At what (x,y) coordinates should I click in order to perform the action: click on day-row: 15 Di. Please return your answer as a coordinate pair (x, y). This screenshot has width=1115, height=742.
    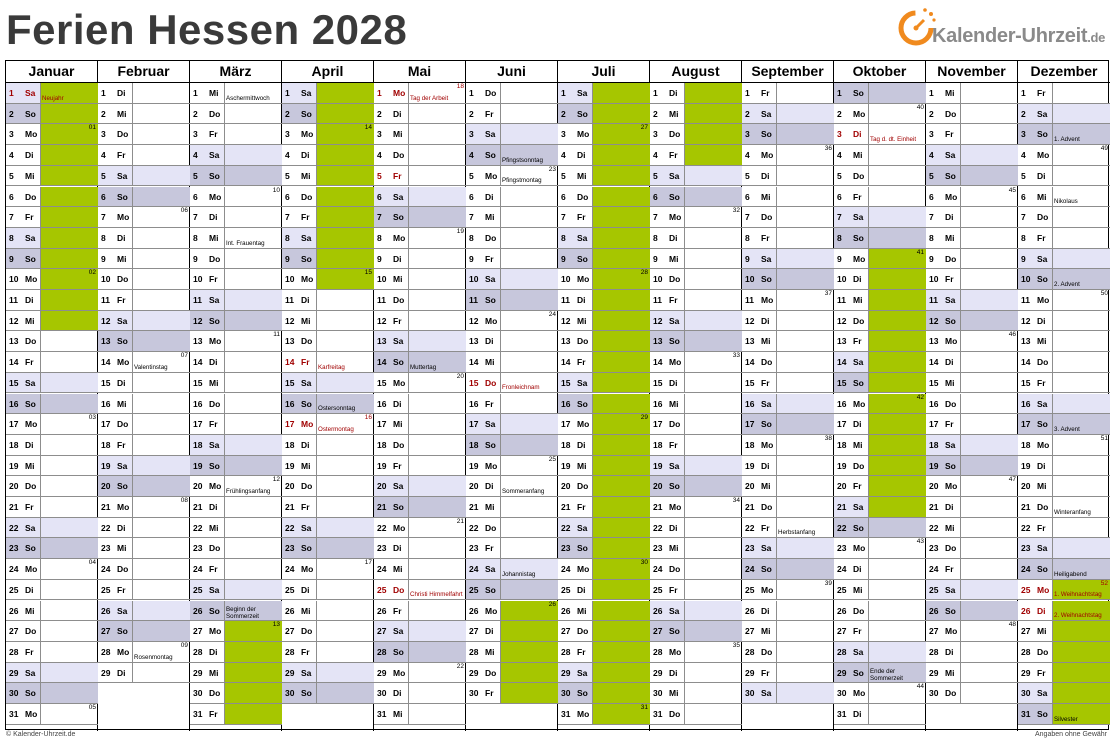
    Looking at the image, I should click on (696, 383).